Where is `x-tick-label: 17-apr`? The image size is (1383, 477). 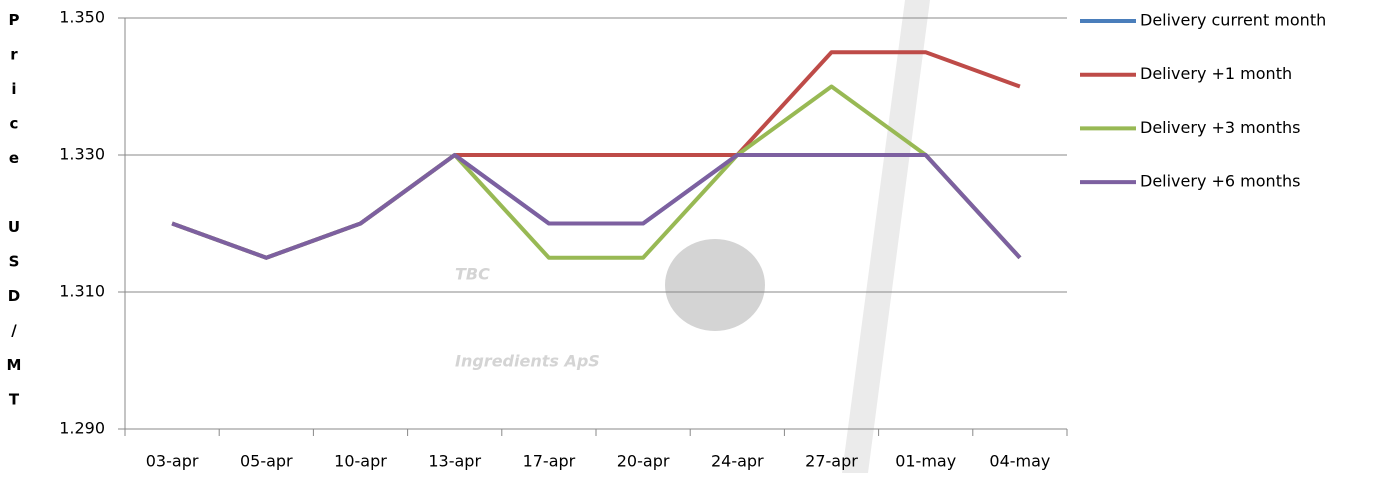
x-tick-label: 17-apr is located at coordinates (549, 461).